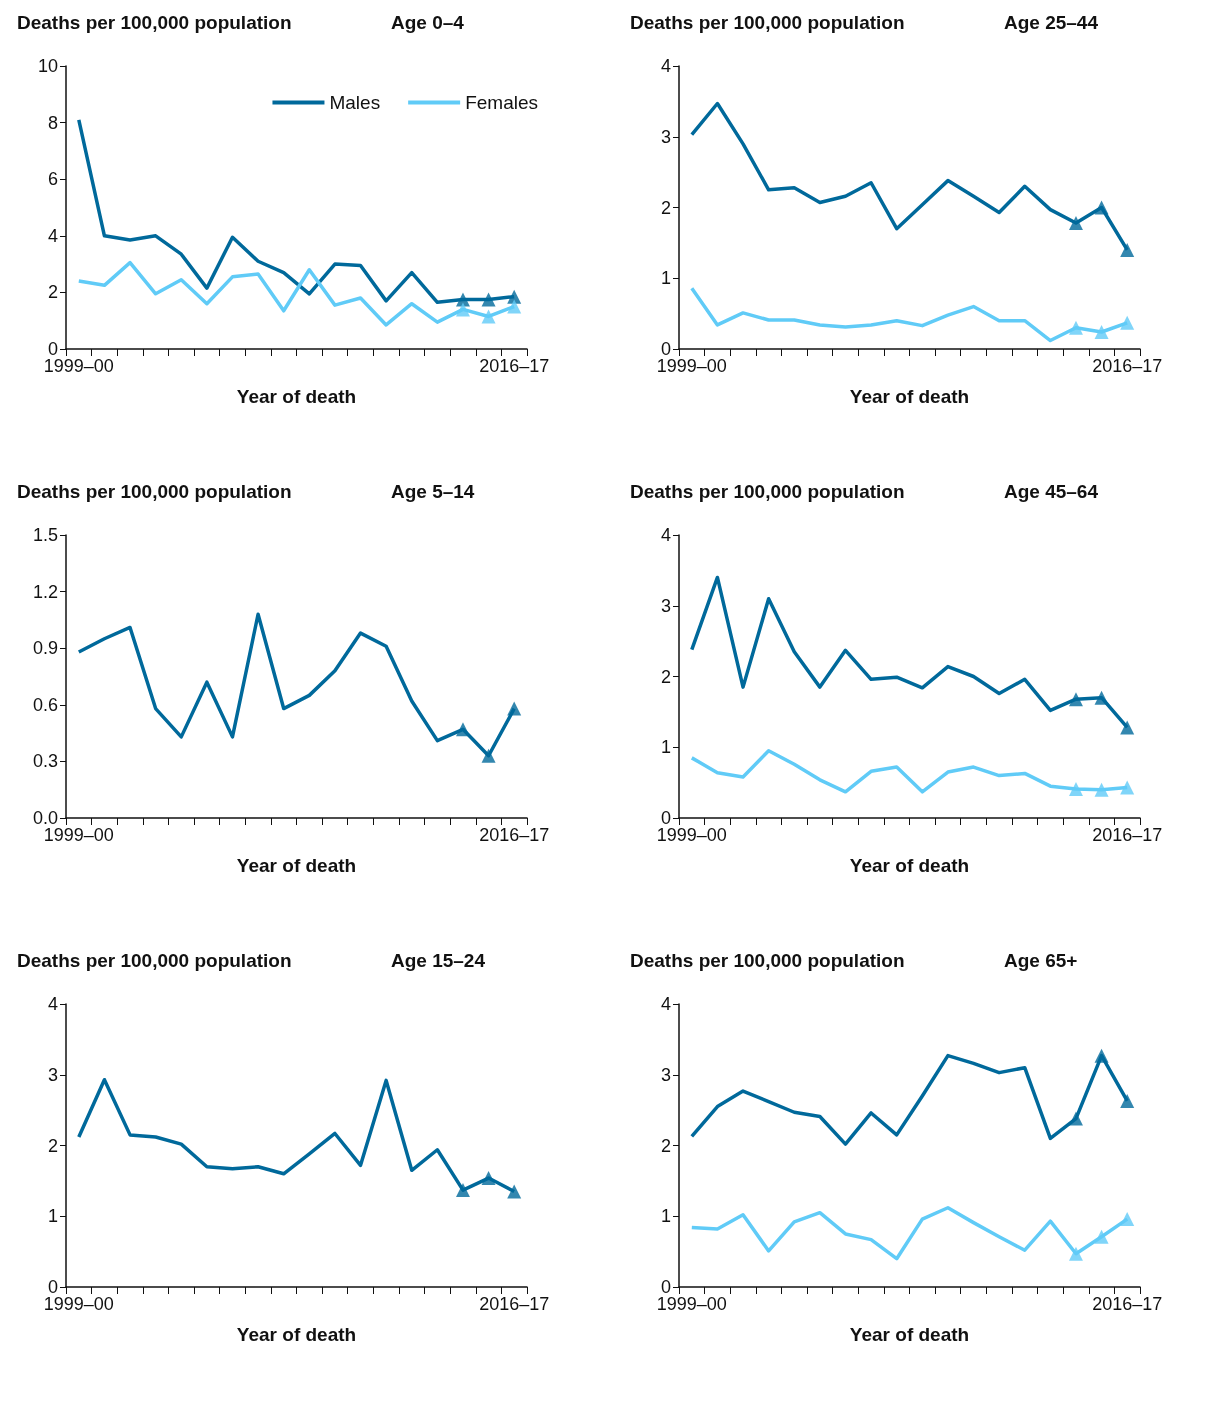 Image resolution: width=1226 pixels, height=1407 pixels. I want to click on y-tick-label: 8, so click(52, 122).